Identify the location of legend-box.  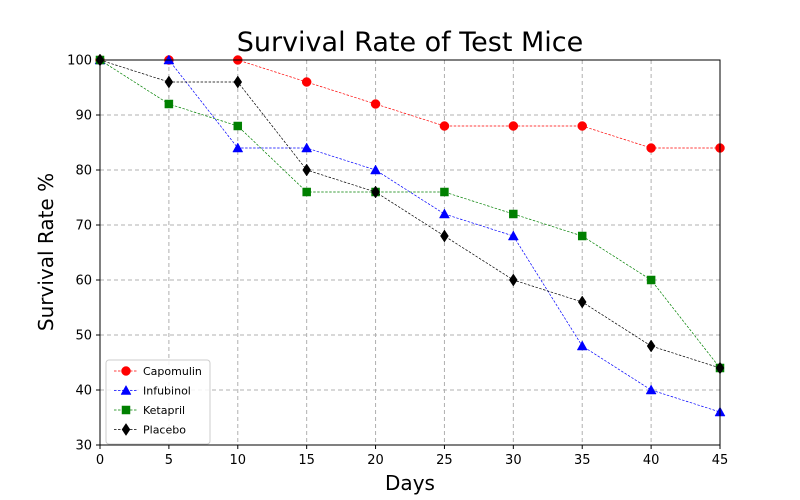
(158, 402).